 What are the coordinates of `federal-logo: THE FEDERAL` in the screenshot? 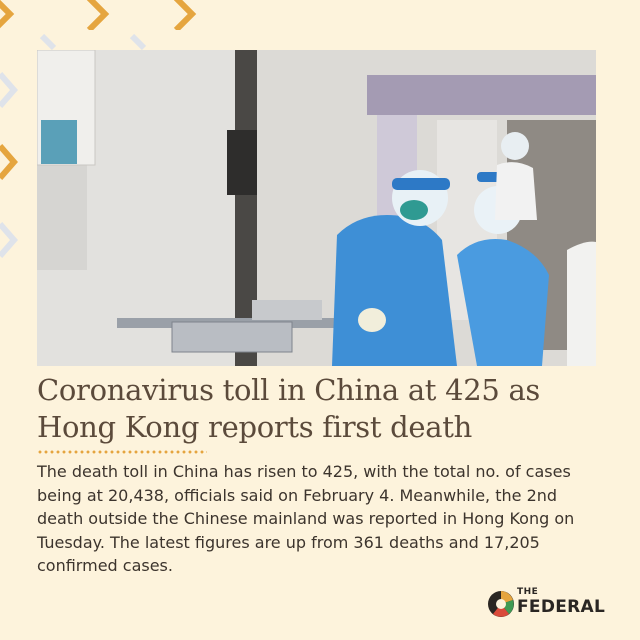 It's located at (547, 602).